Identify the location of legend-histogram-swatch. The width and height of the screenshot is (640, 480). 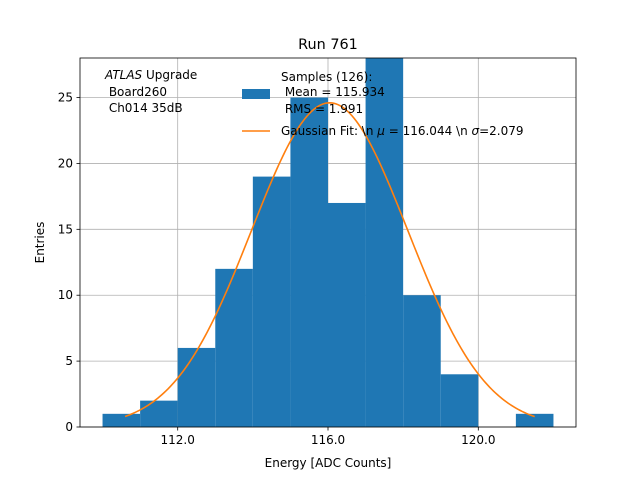
(256, 94).